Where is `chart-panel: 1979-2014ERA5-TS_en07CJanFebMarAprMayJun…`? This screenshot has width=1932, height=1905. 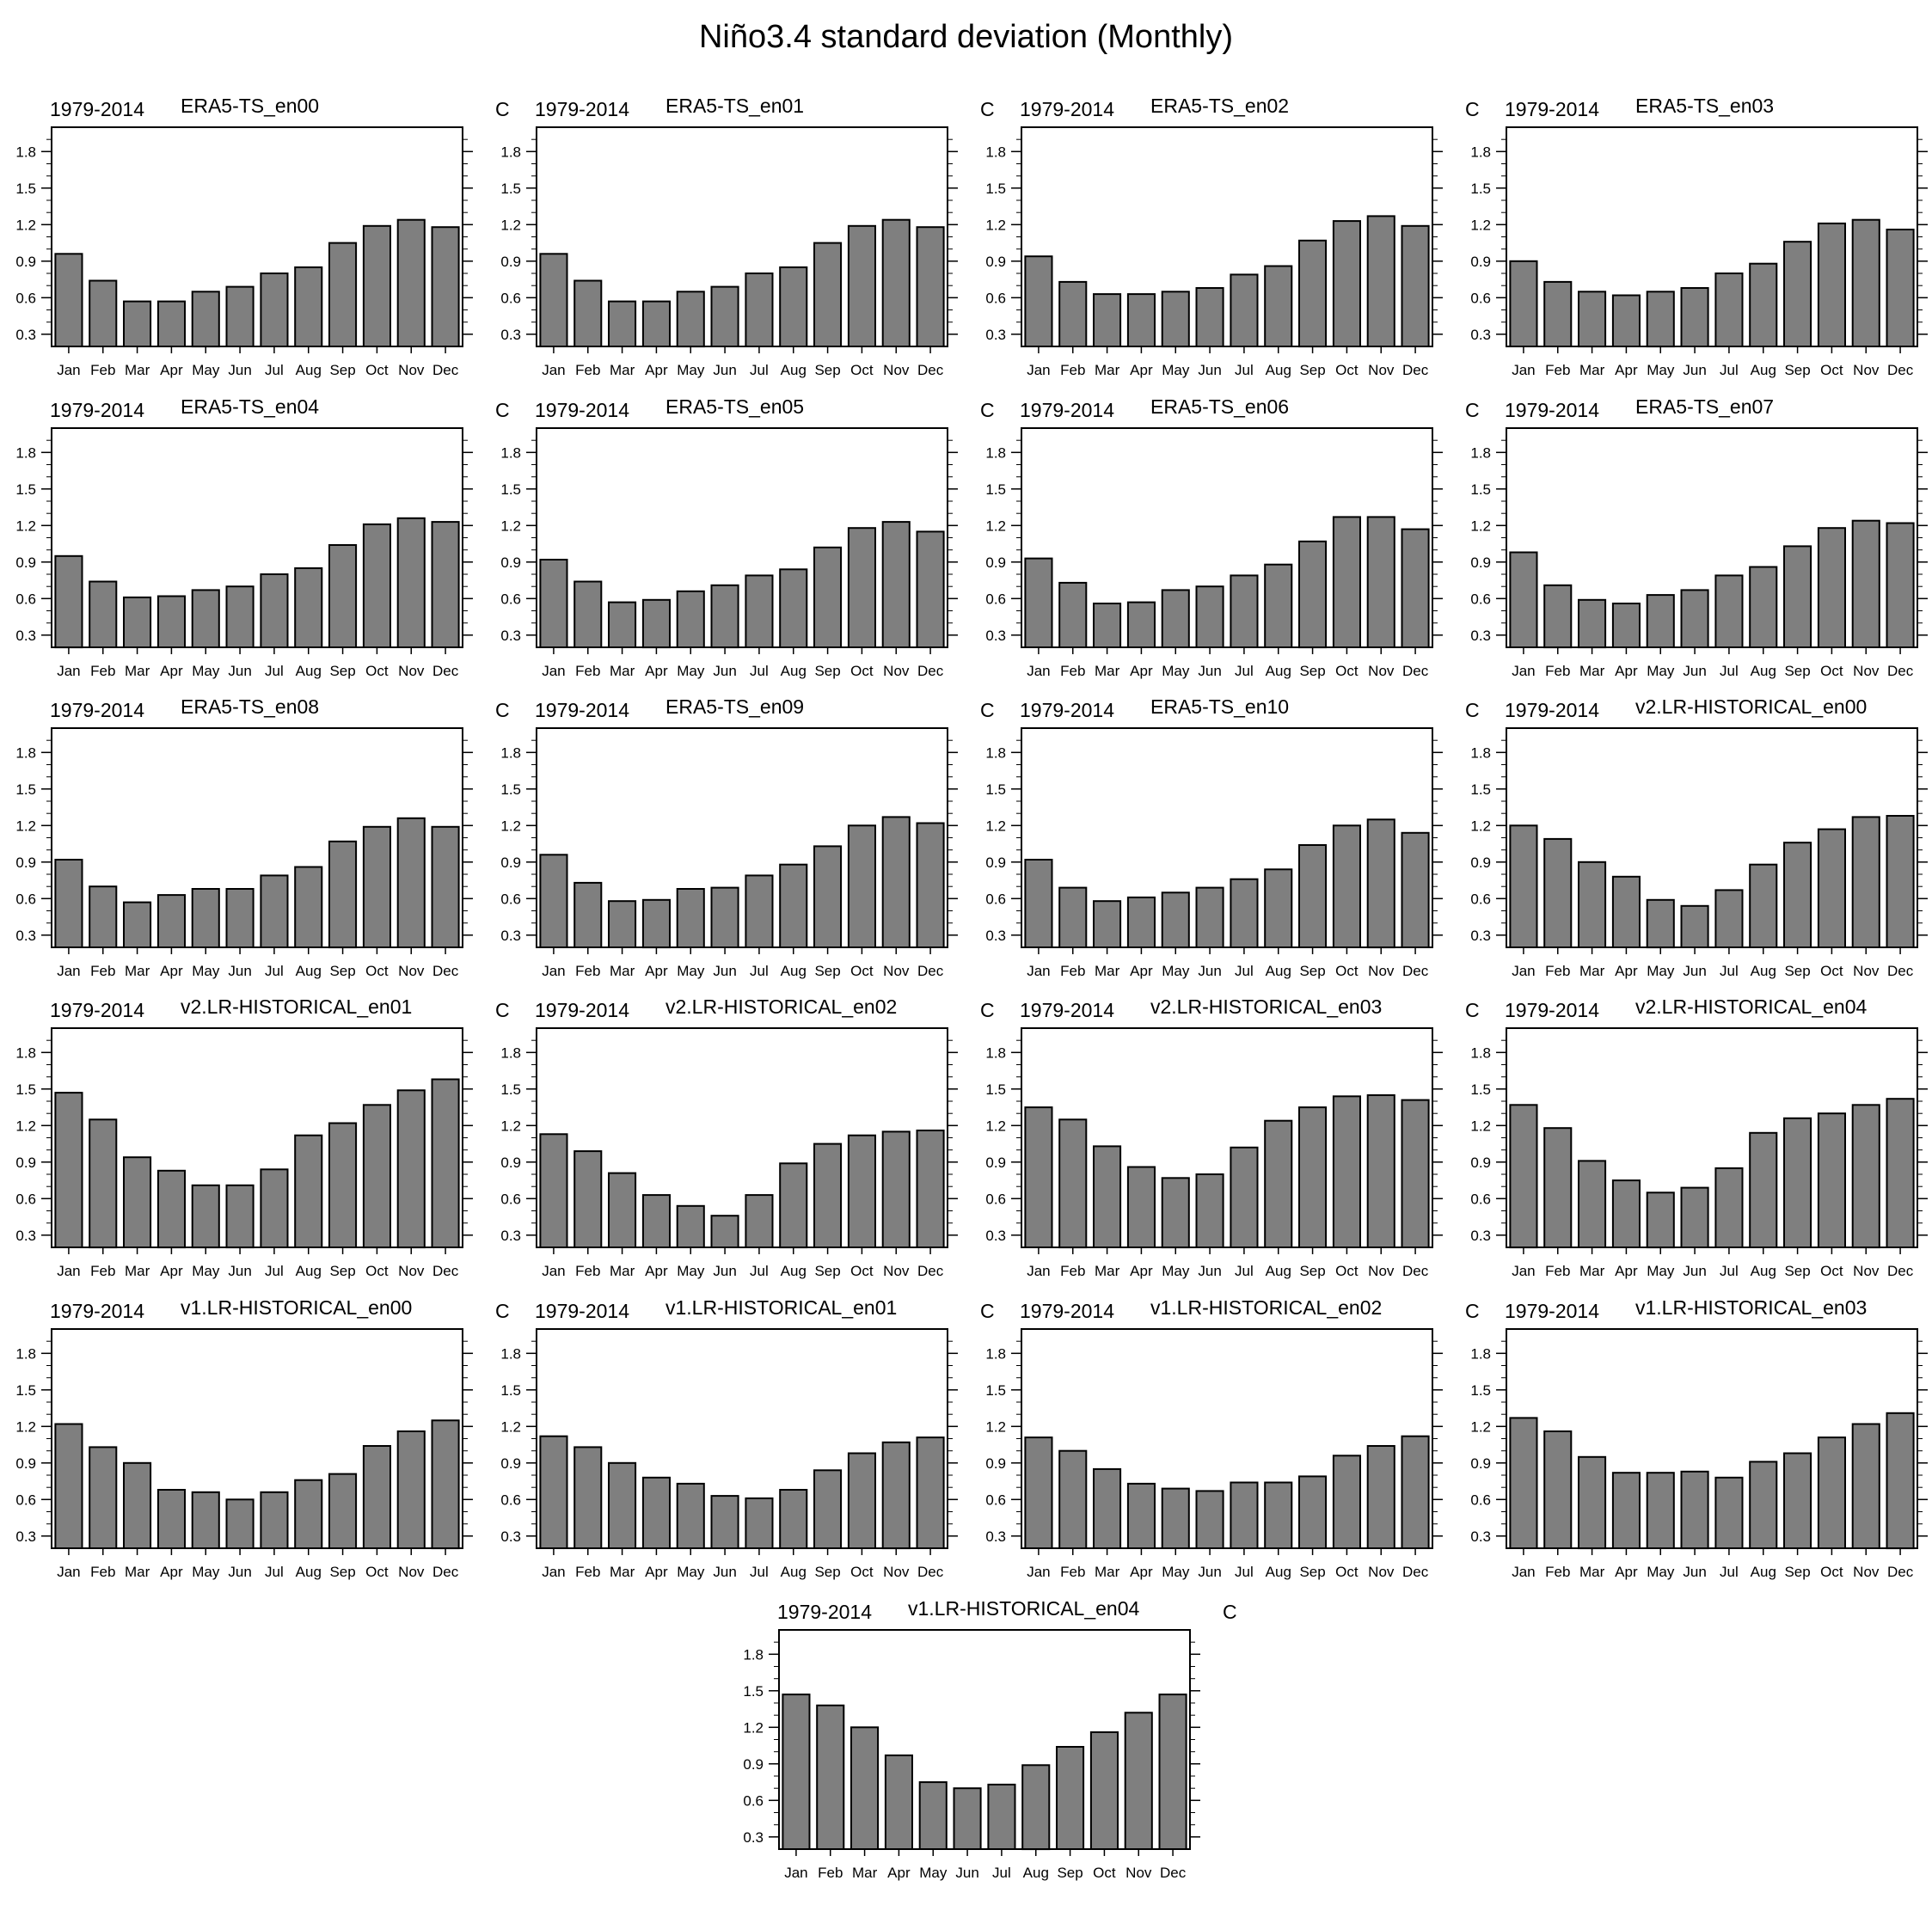
chart-panel: 1979-2014ERA5-TS_en07CJanFebMarAprMayJun… is located at coordinates (1701, 537).